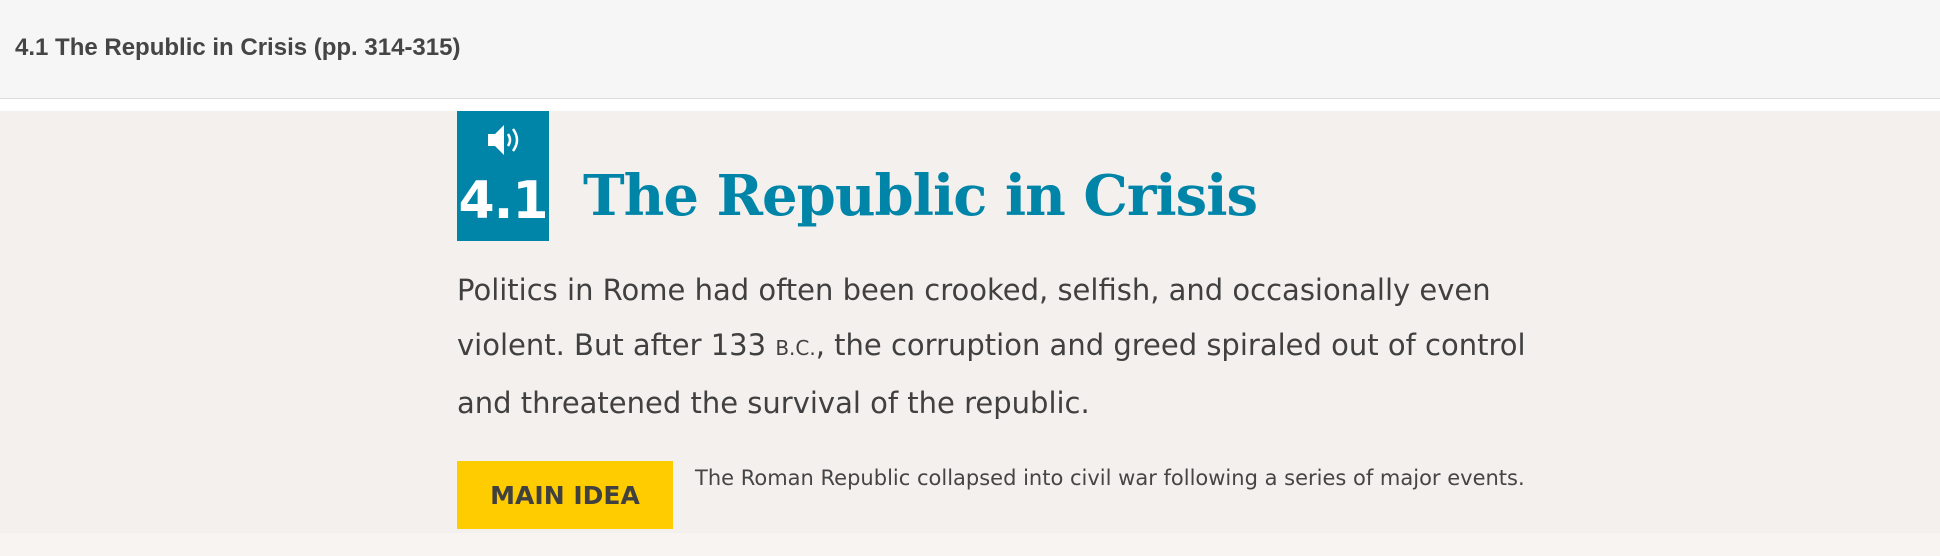 Image resolution: width=1940 pixels, height=556 pixels. Describe the element at coordinates (970, 105) in the screenshot. I see `divider` at that location.